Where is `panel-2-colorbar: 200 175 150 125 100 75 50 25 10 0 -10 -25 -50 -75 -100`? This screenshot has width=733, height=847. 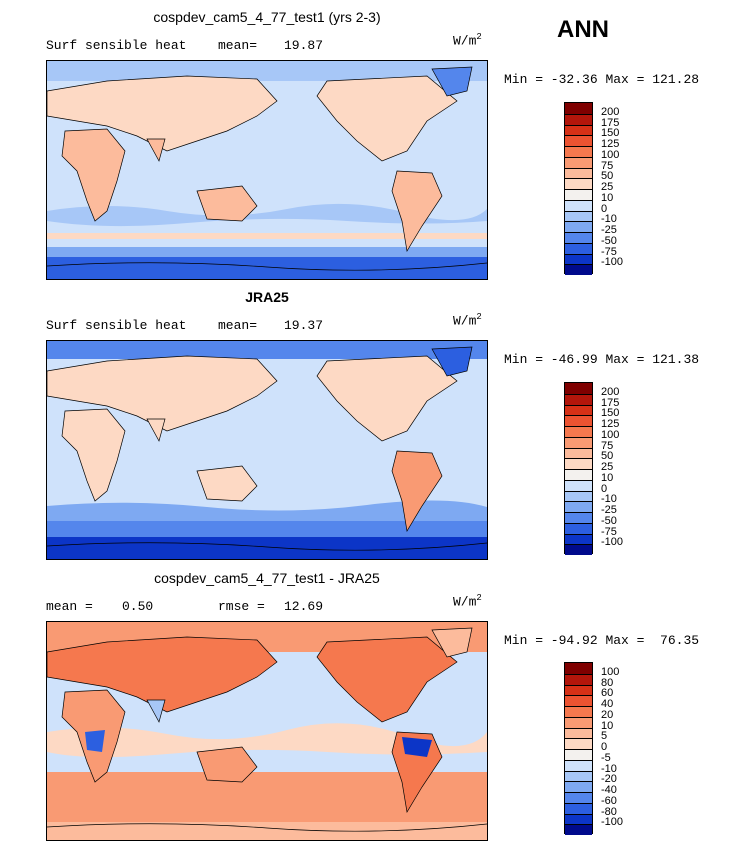 panel-2-colorbar: 200 175 150 125 100 75 50 25 10 0 -10 -25 -50 -75 -100 is located at coordinates (609, 468).